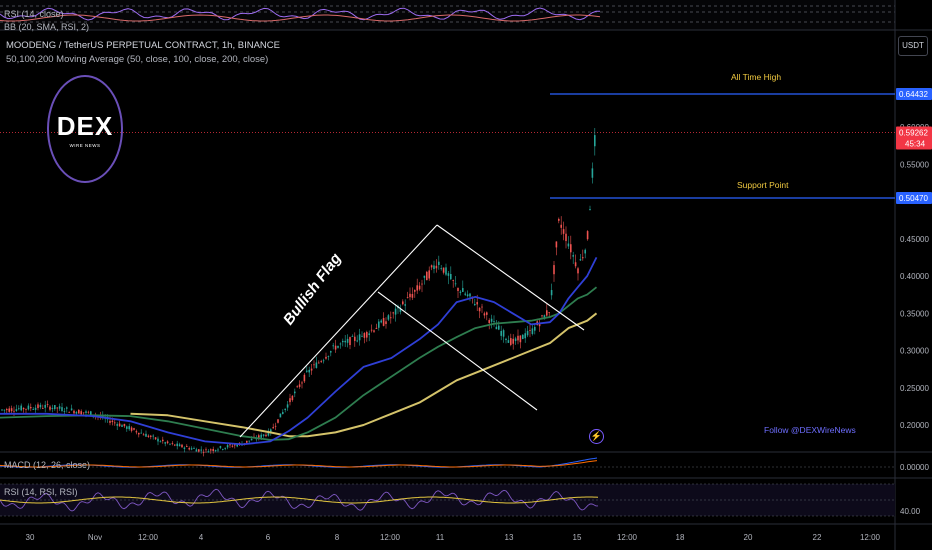 Image resolution: width=932 pixels, height=550 pixels. What do you see at coordinates (914, 313) in the screenshot?
I see `price-tick-label: 0.35000` at bounding box center [914, 313].